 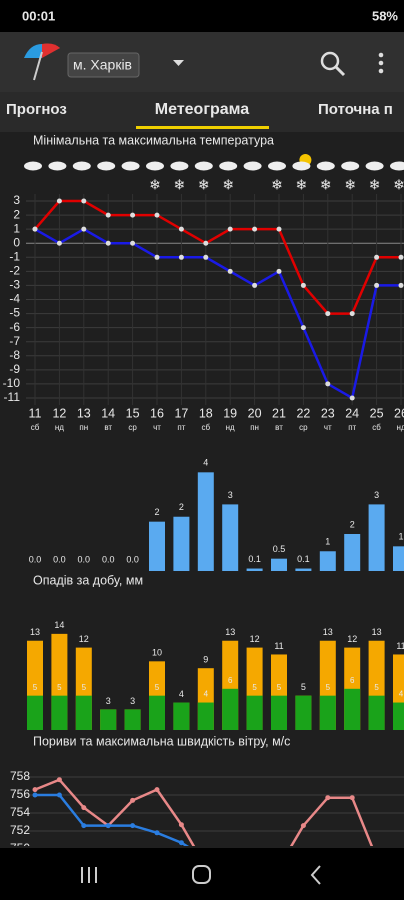 What do you see at coordinates (35, 413) in the screenshot?
I see `x-tick-label: 11` at bounding box center [35, 413].